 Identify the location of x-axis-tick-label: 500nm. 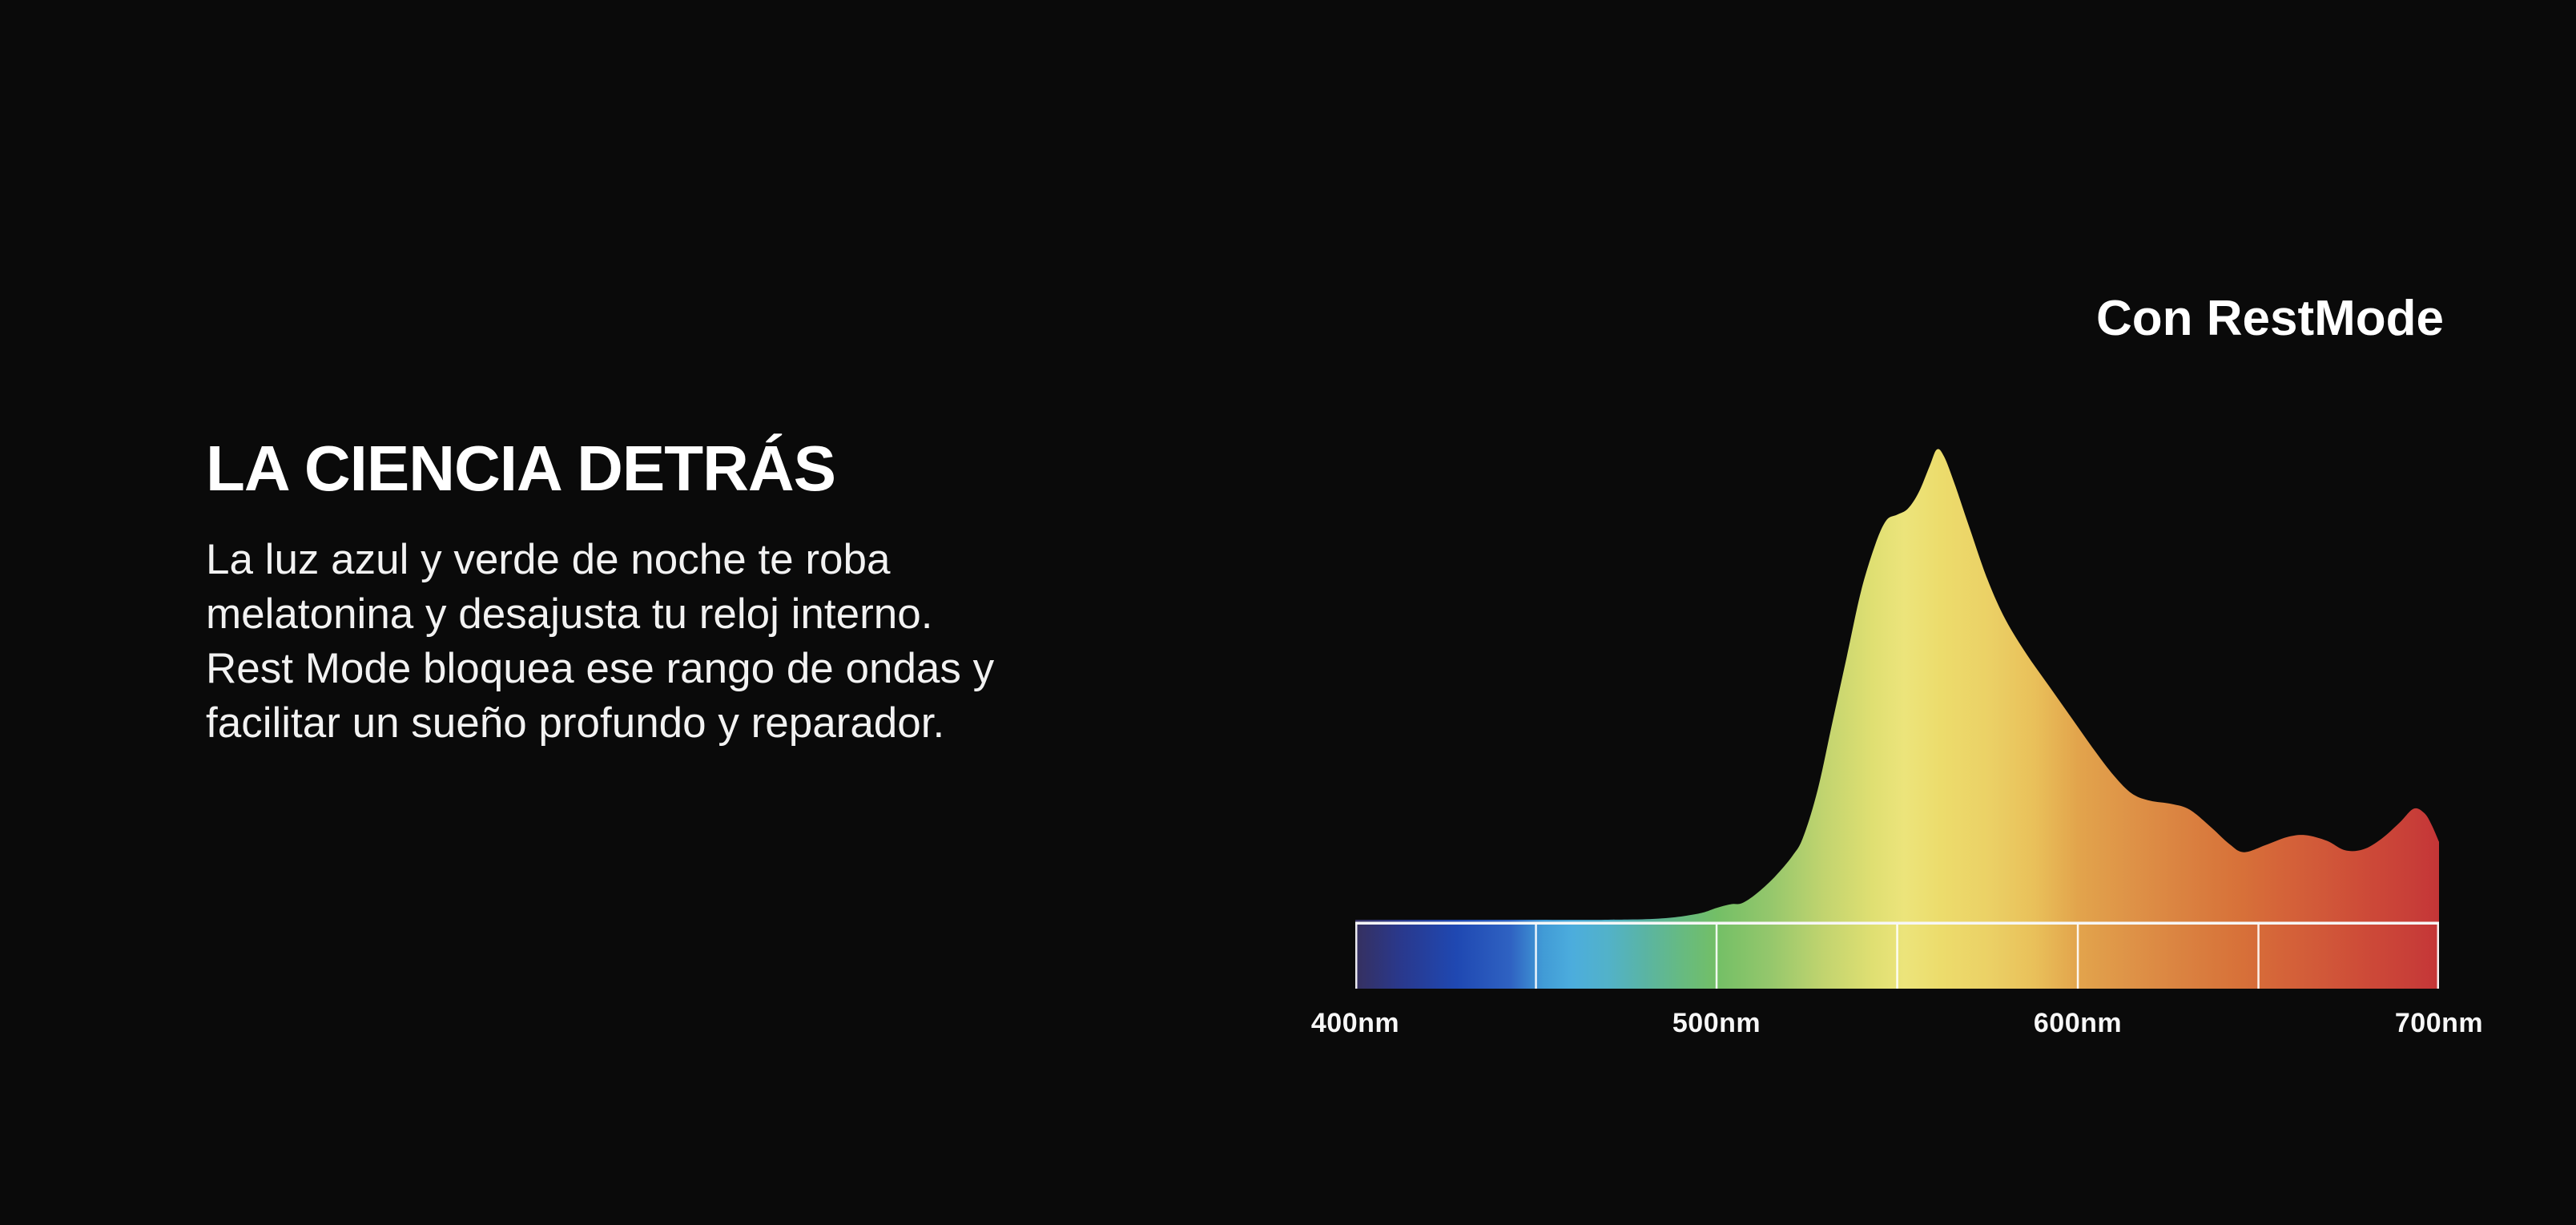
(1717, 1023).